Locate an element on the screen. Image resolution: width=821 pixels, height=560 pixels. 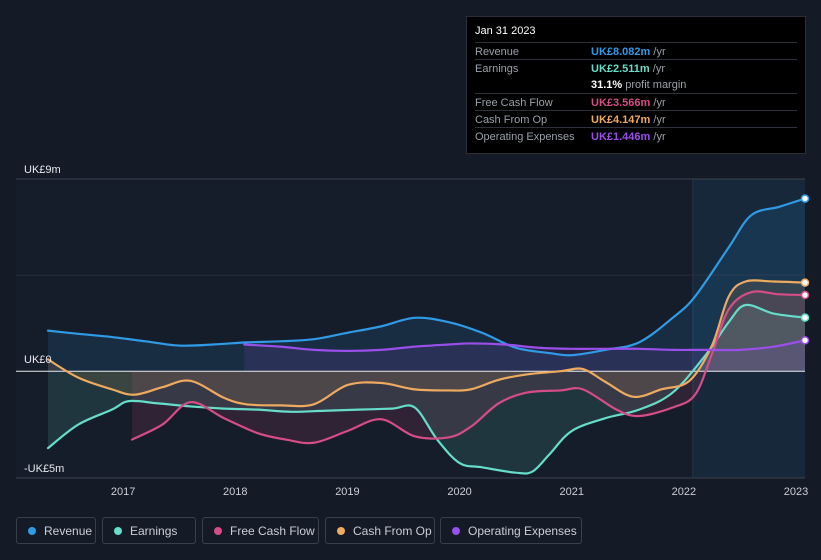
x-tick-label: 2023 is located at coordinates (796, 492).